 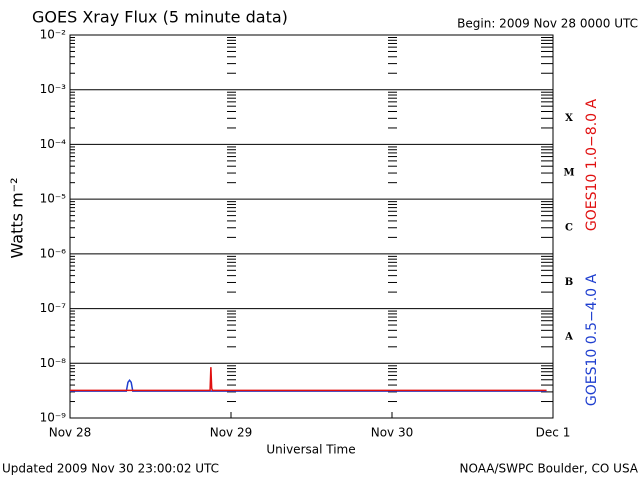 What do you see at coordinates (110, 469) in the screenshot?
I see `footer-left: Updated 2009 Nov 30 23:00:02 UTC` at bounding box center [110, 469].